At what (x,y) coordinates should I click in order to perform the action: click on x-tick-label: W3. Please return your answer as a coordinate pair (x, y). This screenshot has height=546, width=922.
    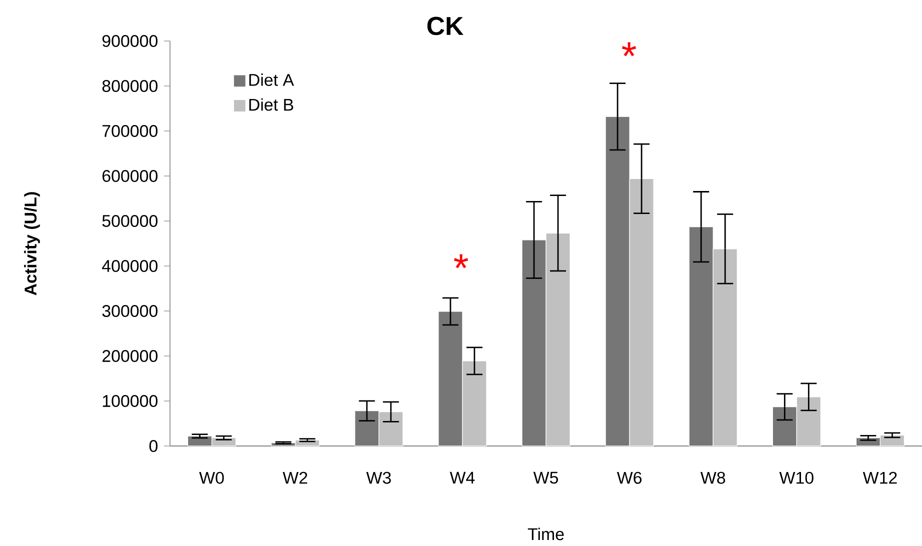
    Looking at the image, I should click on (378, 478).